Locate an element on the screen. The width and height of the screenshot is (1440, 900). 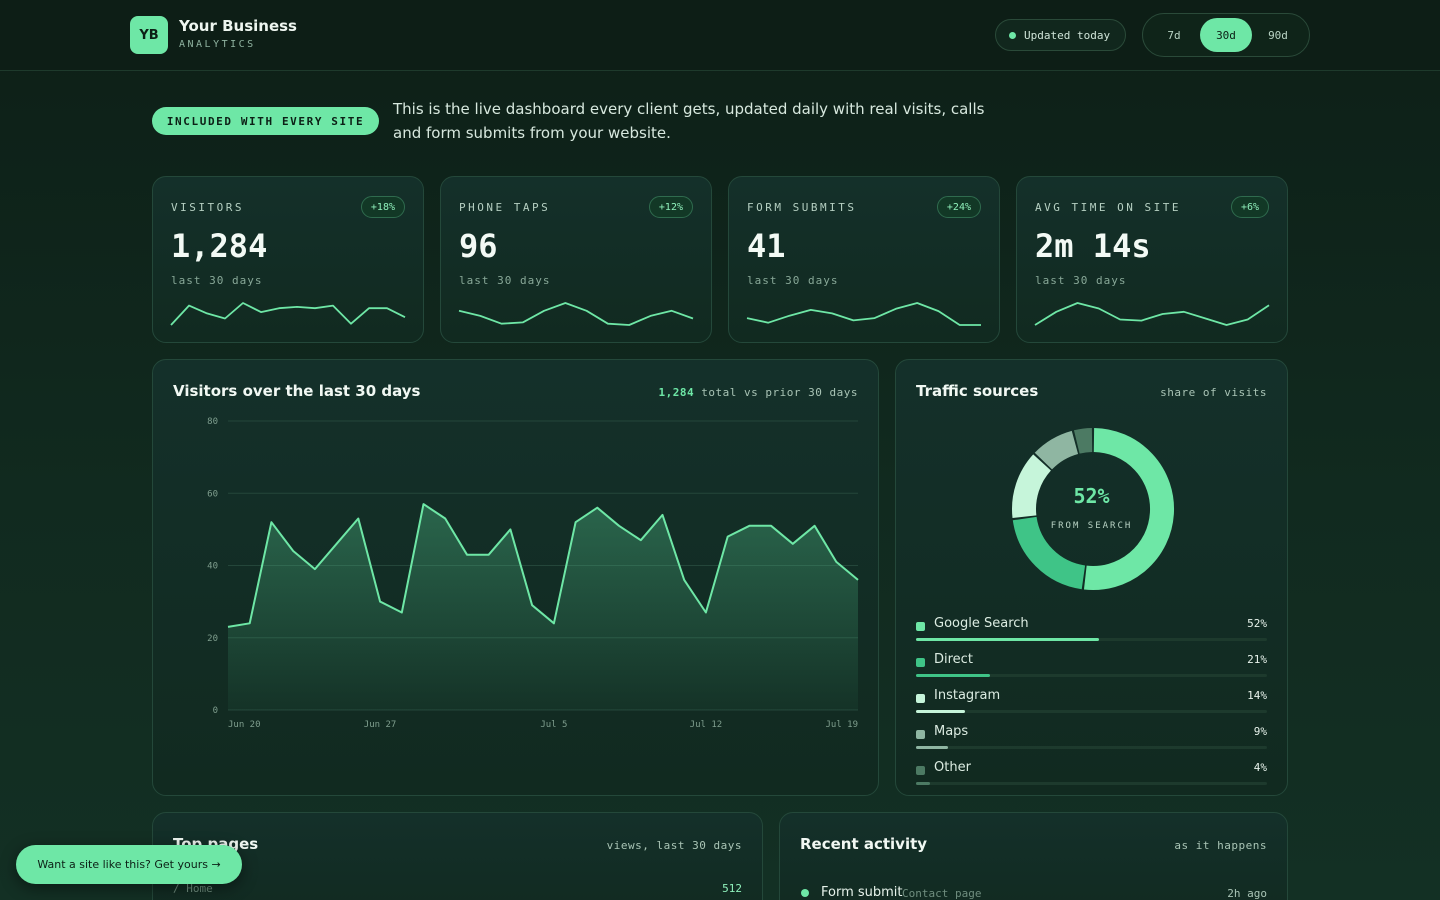
traffic-source-row: Instagram 14% is located at coordinates (1091, 703).